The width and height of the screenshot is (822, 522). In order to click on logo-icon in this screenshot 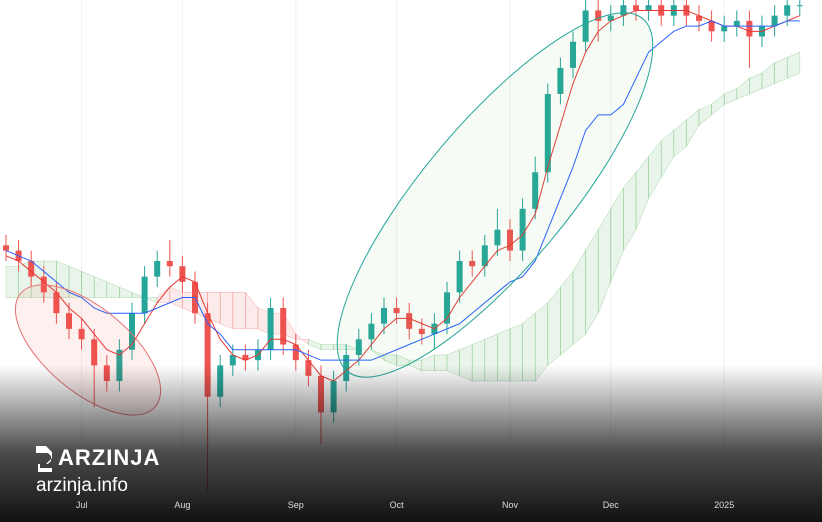, I will do `click(44, 459)`.